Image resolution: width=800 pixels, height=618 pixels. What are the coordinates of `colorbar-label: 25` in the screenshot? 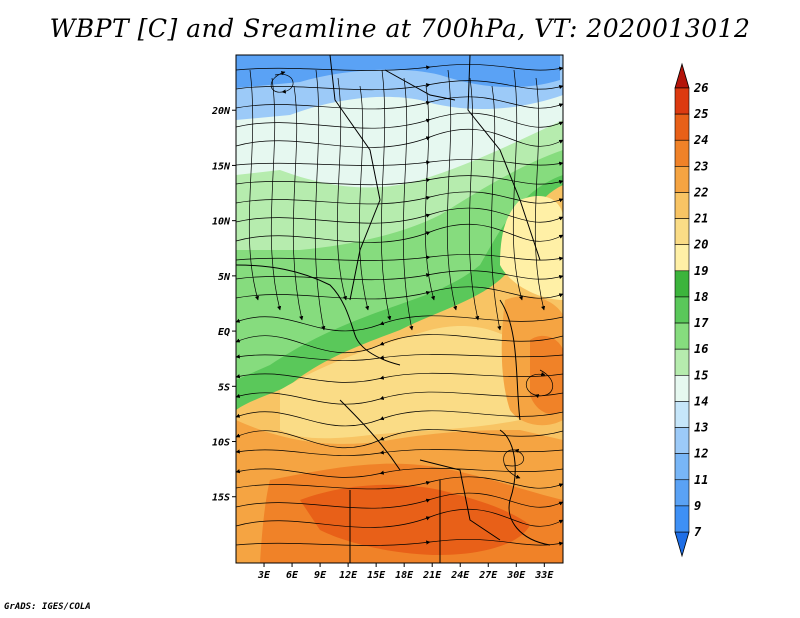 It's located at (700, 114).